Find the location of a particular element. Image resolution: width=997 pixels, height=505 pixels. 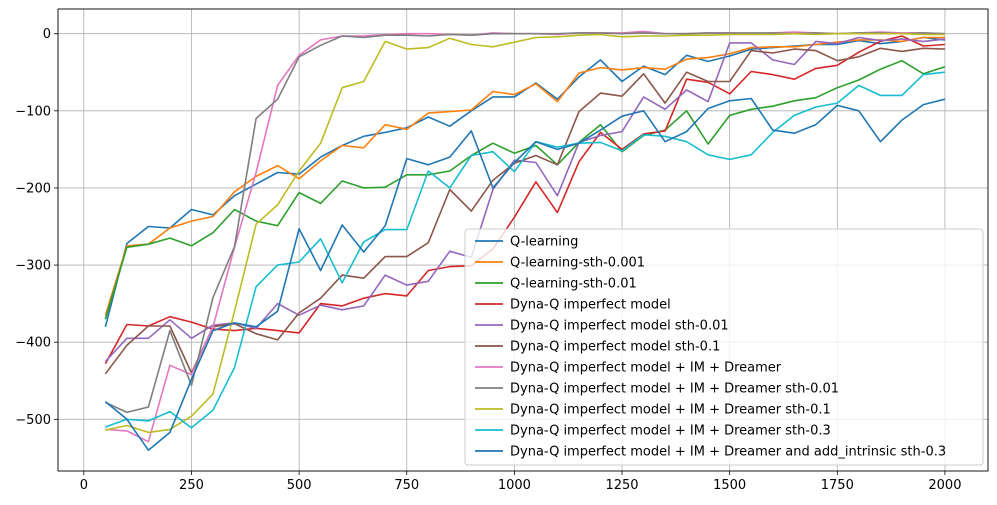

x-tick-label: 2000 is located at coordinates (944, 485).